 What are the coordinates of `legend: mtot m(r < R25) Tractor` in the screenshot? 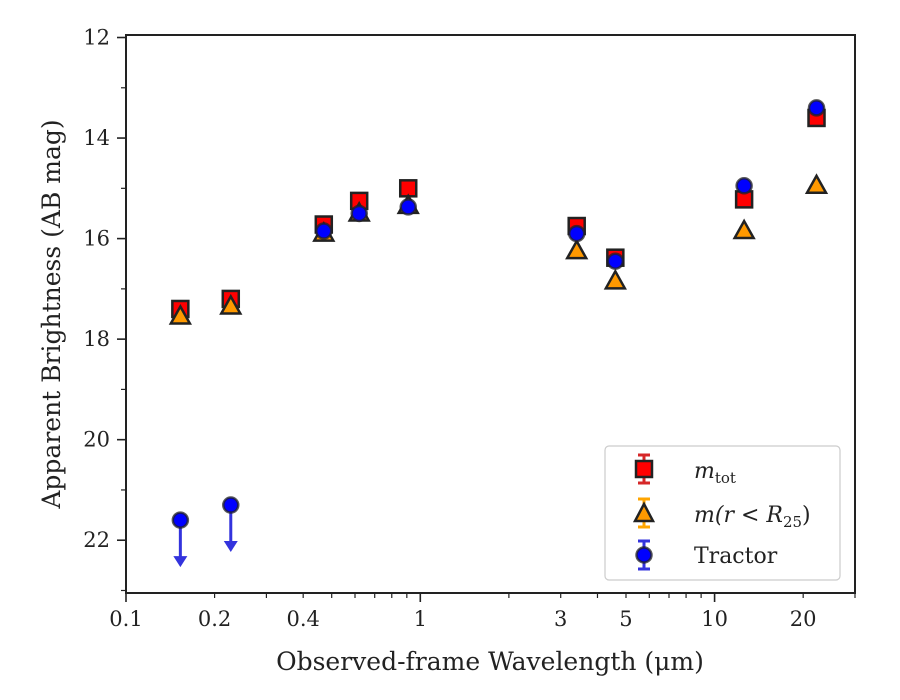 It's located at (722, 513).